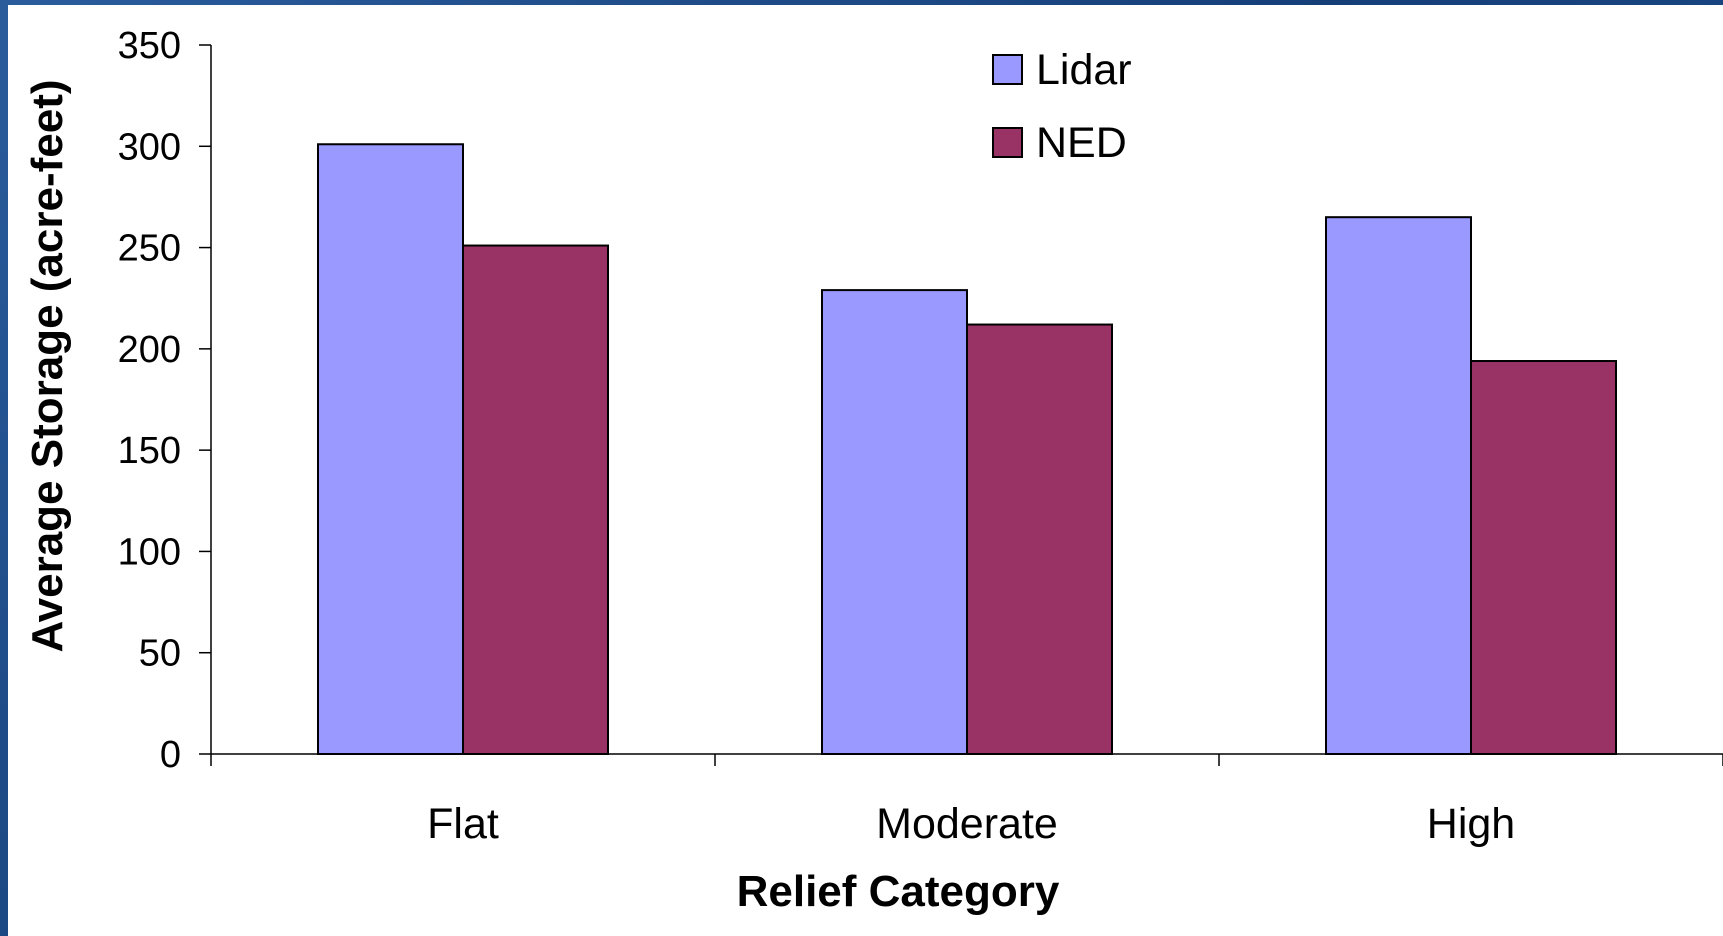 This screenshot has width=1723, height=936. Describe the element at coordinates (47, 365) in the screenshot. I see `y-axis-title: Average Storage (acre-feet)` at that location.